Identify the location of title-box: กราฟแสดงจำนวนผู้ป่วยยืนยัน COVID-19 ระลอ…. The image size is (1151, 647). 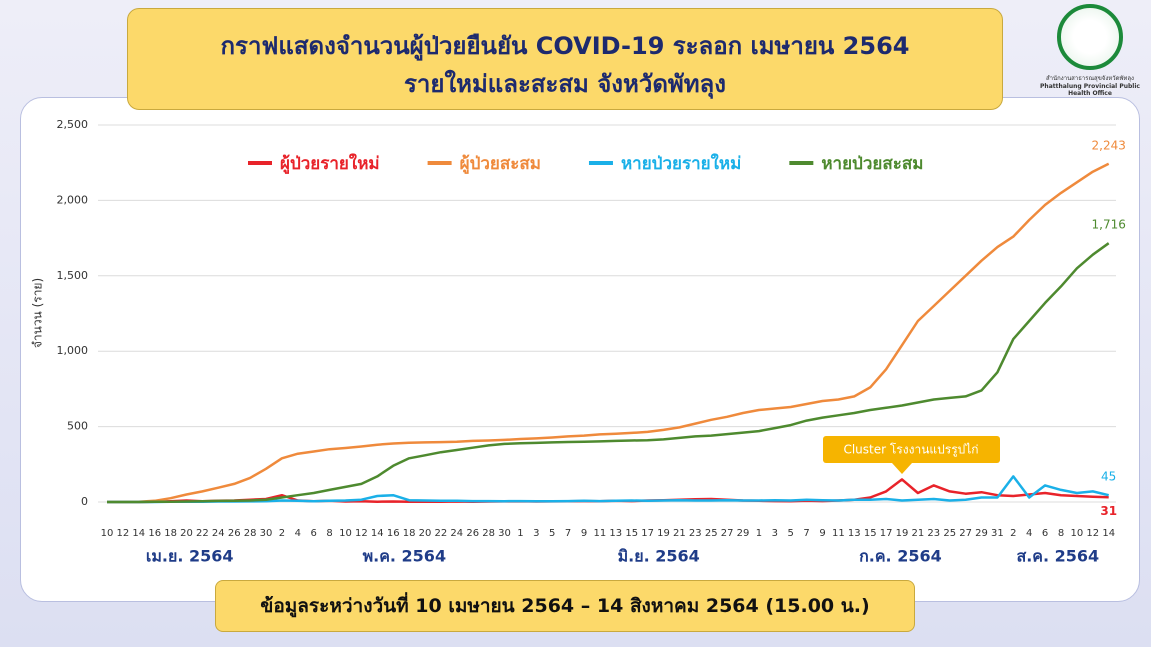
(565, 59).